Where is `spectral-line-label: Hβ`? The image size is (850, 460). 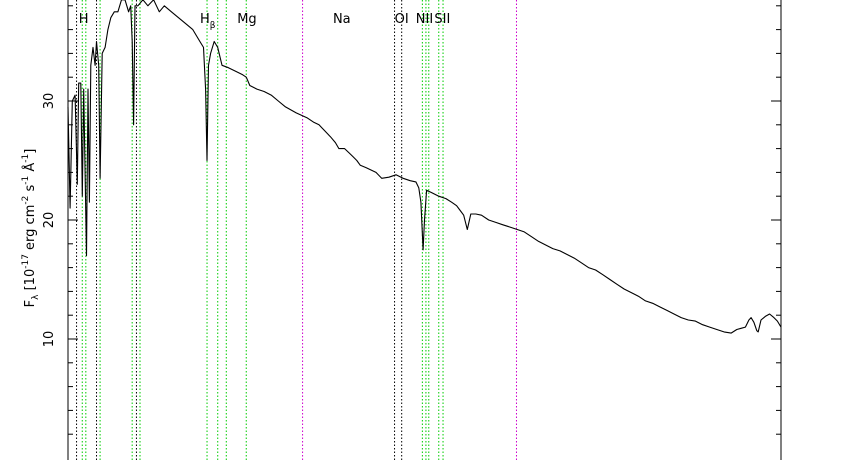 spectral-line-label: Hβ is located at coordinates (208, 21).